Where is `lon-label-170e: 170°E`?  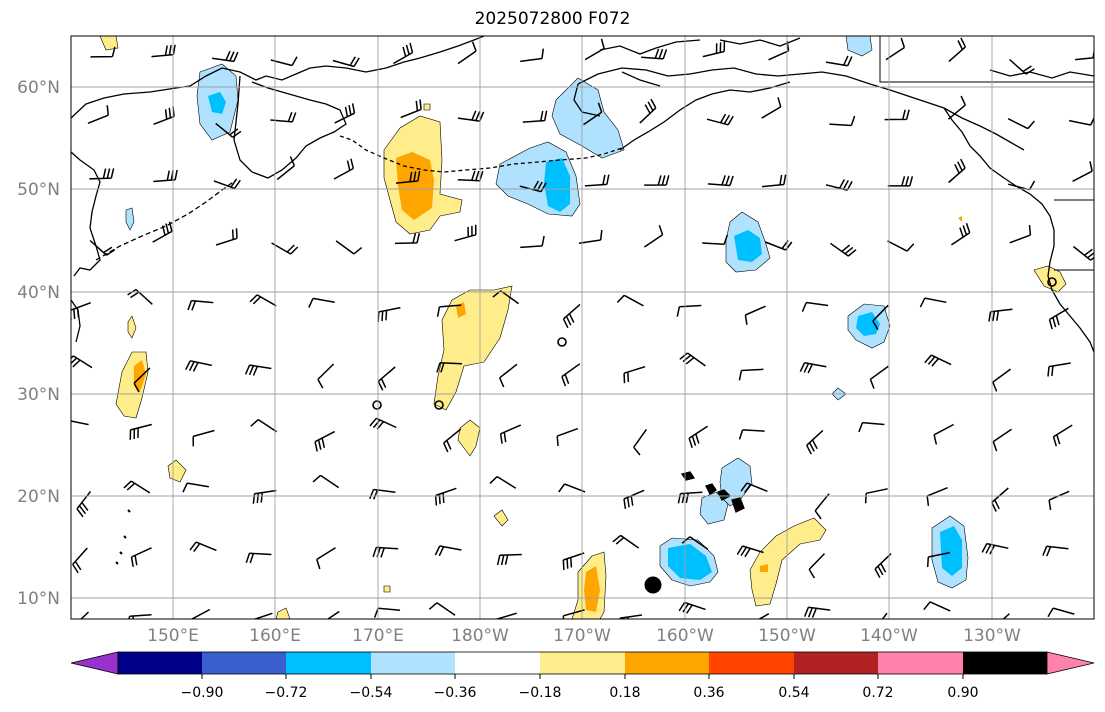
lon-label-170e: 170°E is located at coordinates (378, 636).